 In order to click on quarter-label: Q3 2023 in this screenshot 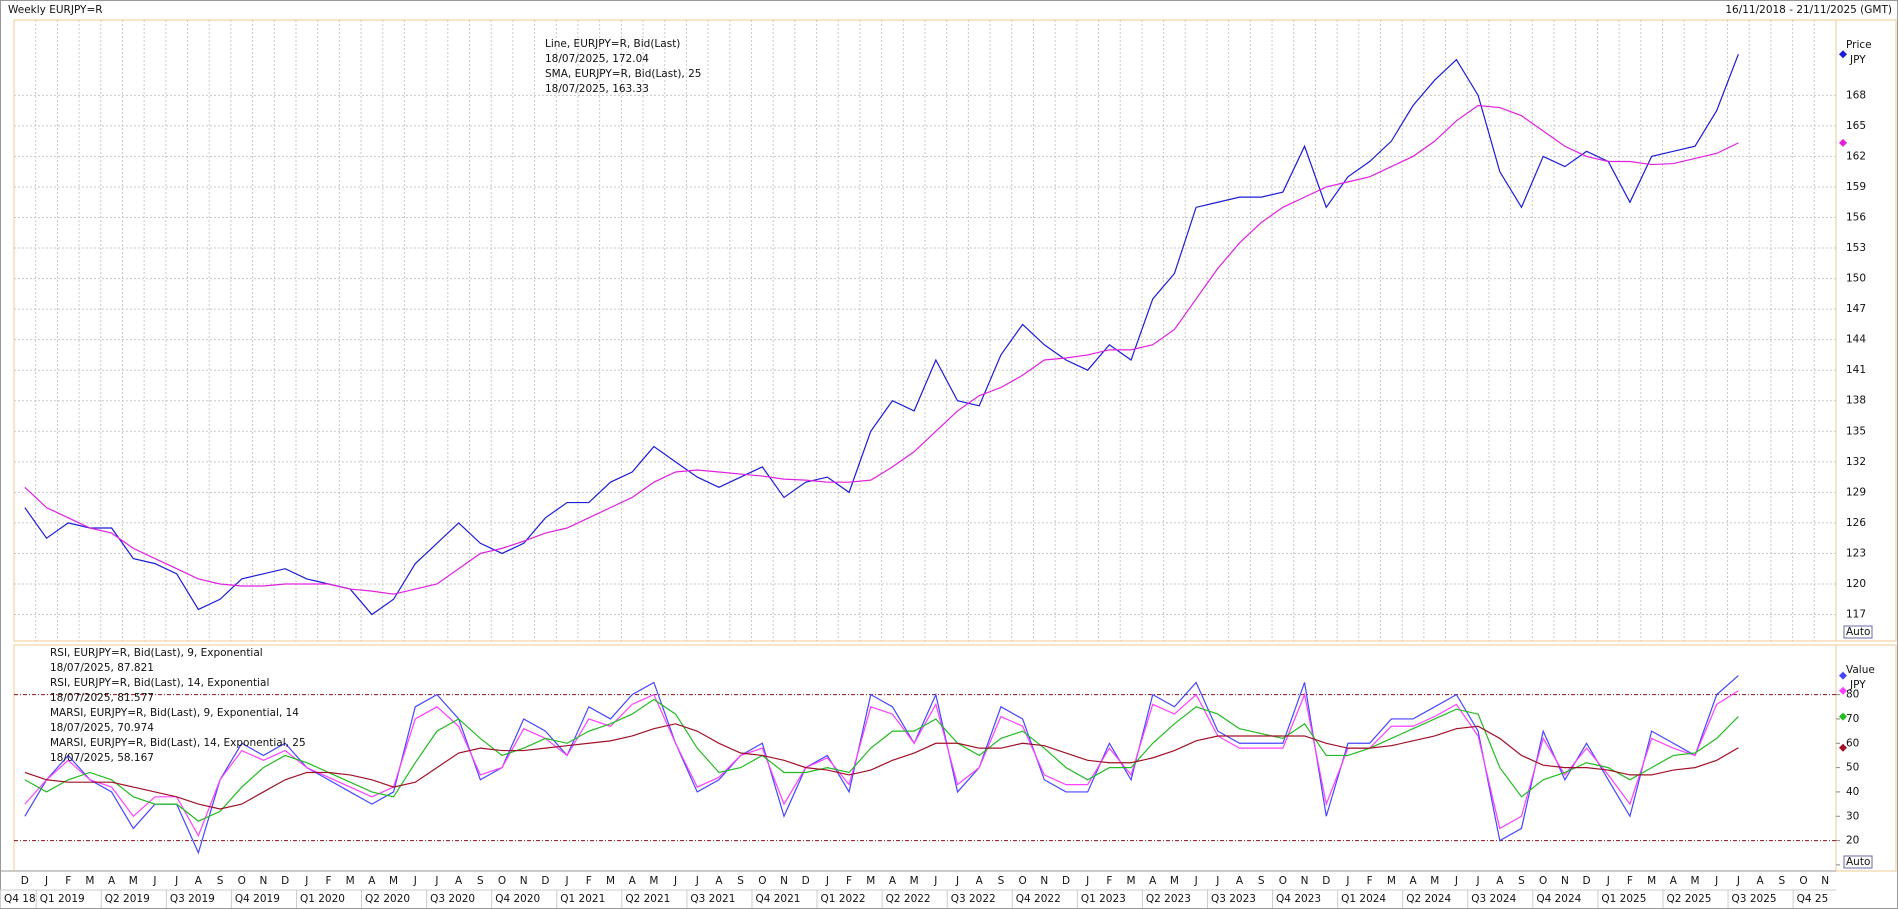, I will do `click(1233, 899)`.